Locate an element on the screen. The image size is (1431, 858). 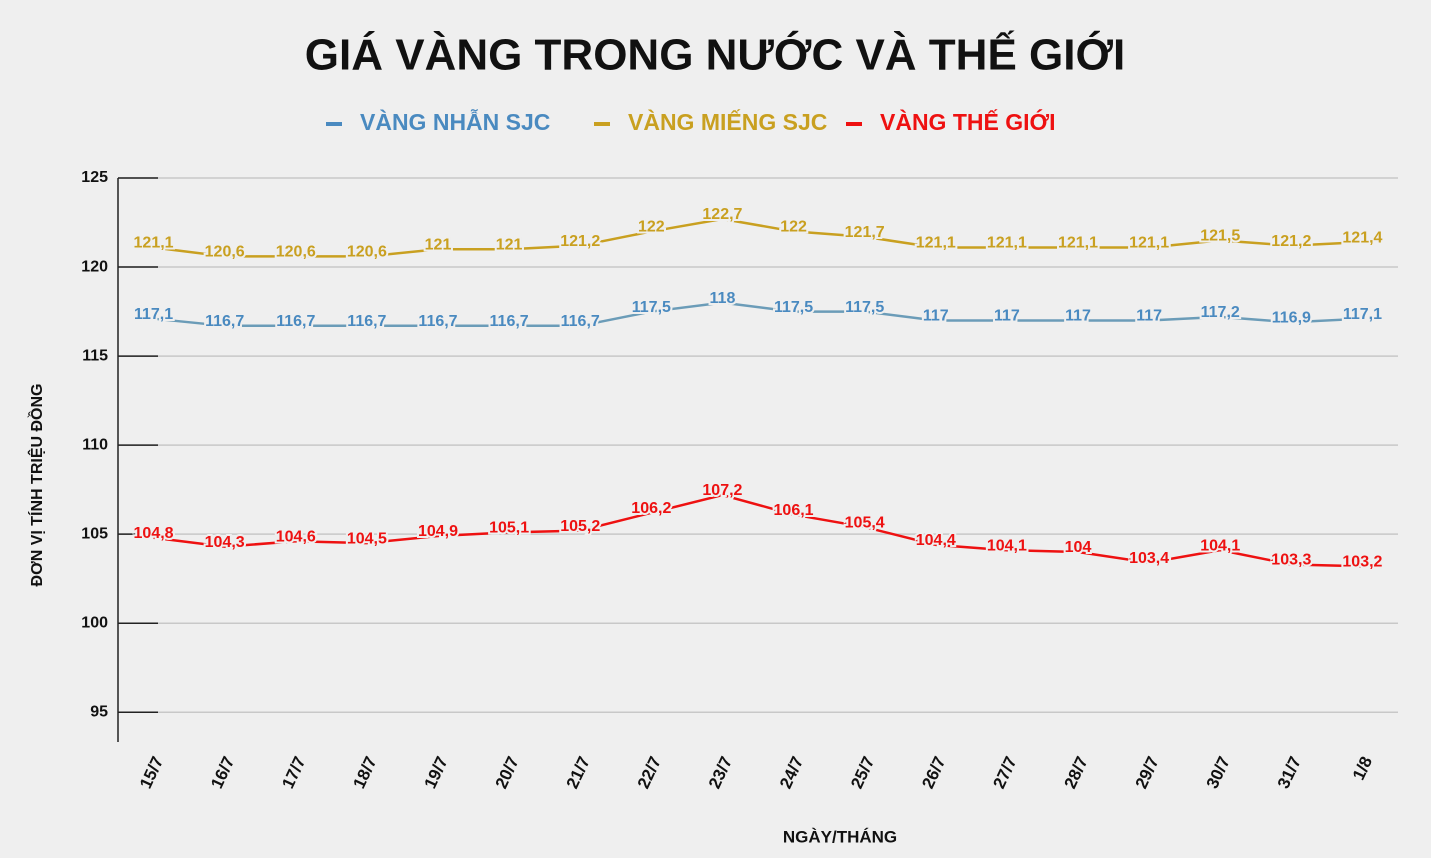
data-label: 104,3 is located at coordinates (225, 542).